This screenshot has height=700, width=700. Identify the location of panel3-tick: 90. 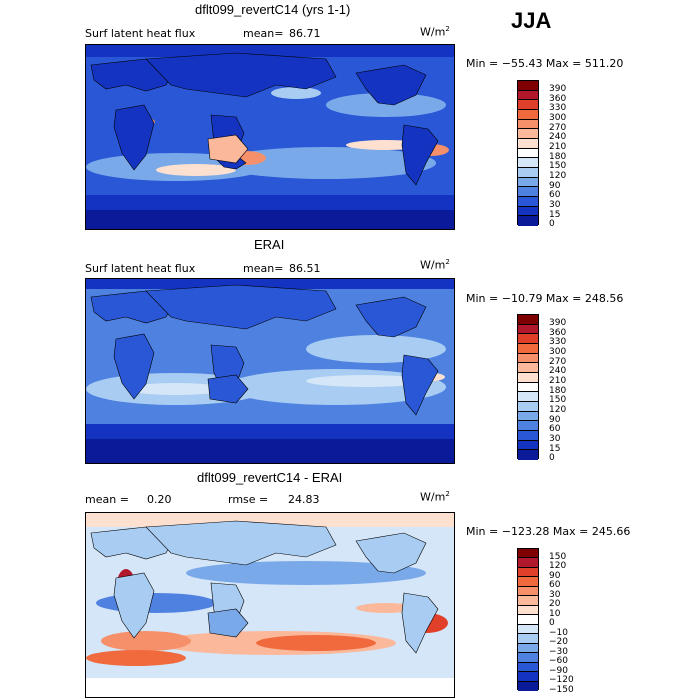
(555, 576).